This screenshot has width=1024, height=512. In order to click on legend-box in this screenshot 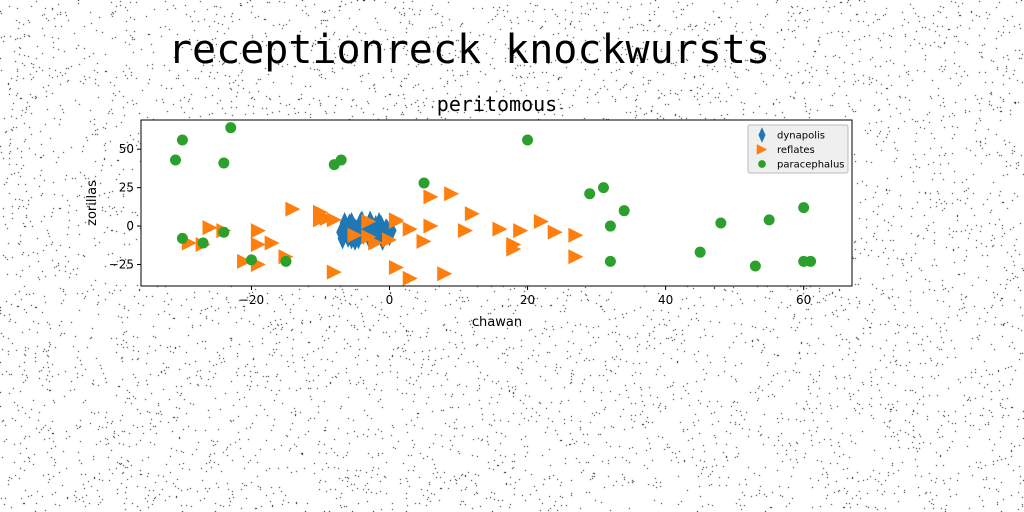, I will do `click(798, 149)`.